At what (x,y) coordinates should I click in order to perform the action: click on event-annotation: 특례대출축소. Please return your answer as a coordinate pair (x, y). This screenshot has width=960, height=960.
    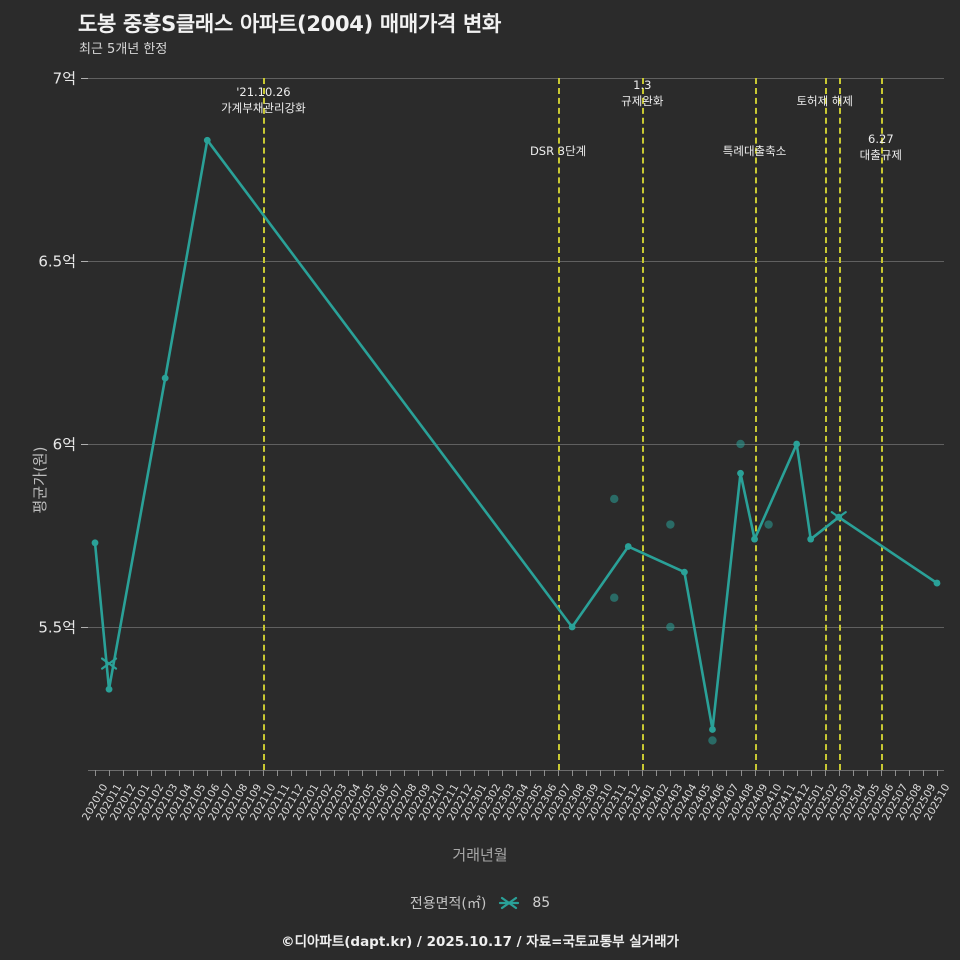
    Looking at the image, I should click on (754, 151).